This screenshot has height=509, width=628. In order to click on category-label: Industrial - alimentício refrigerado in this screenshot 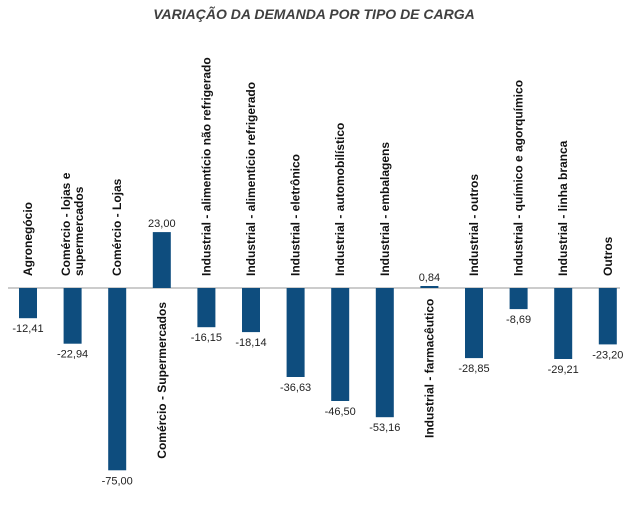, I will do `click(251, 179)`.